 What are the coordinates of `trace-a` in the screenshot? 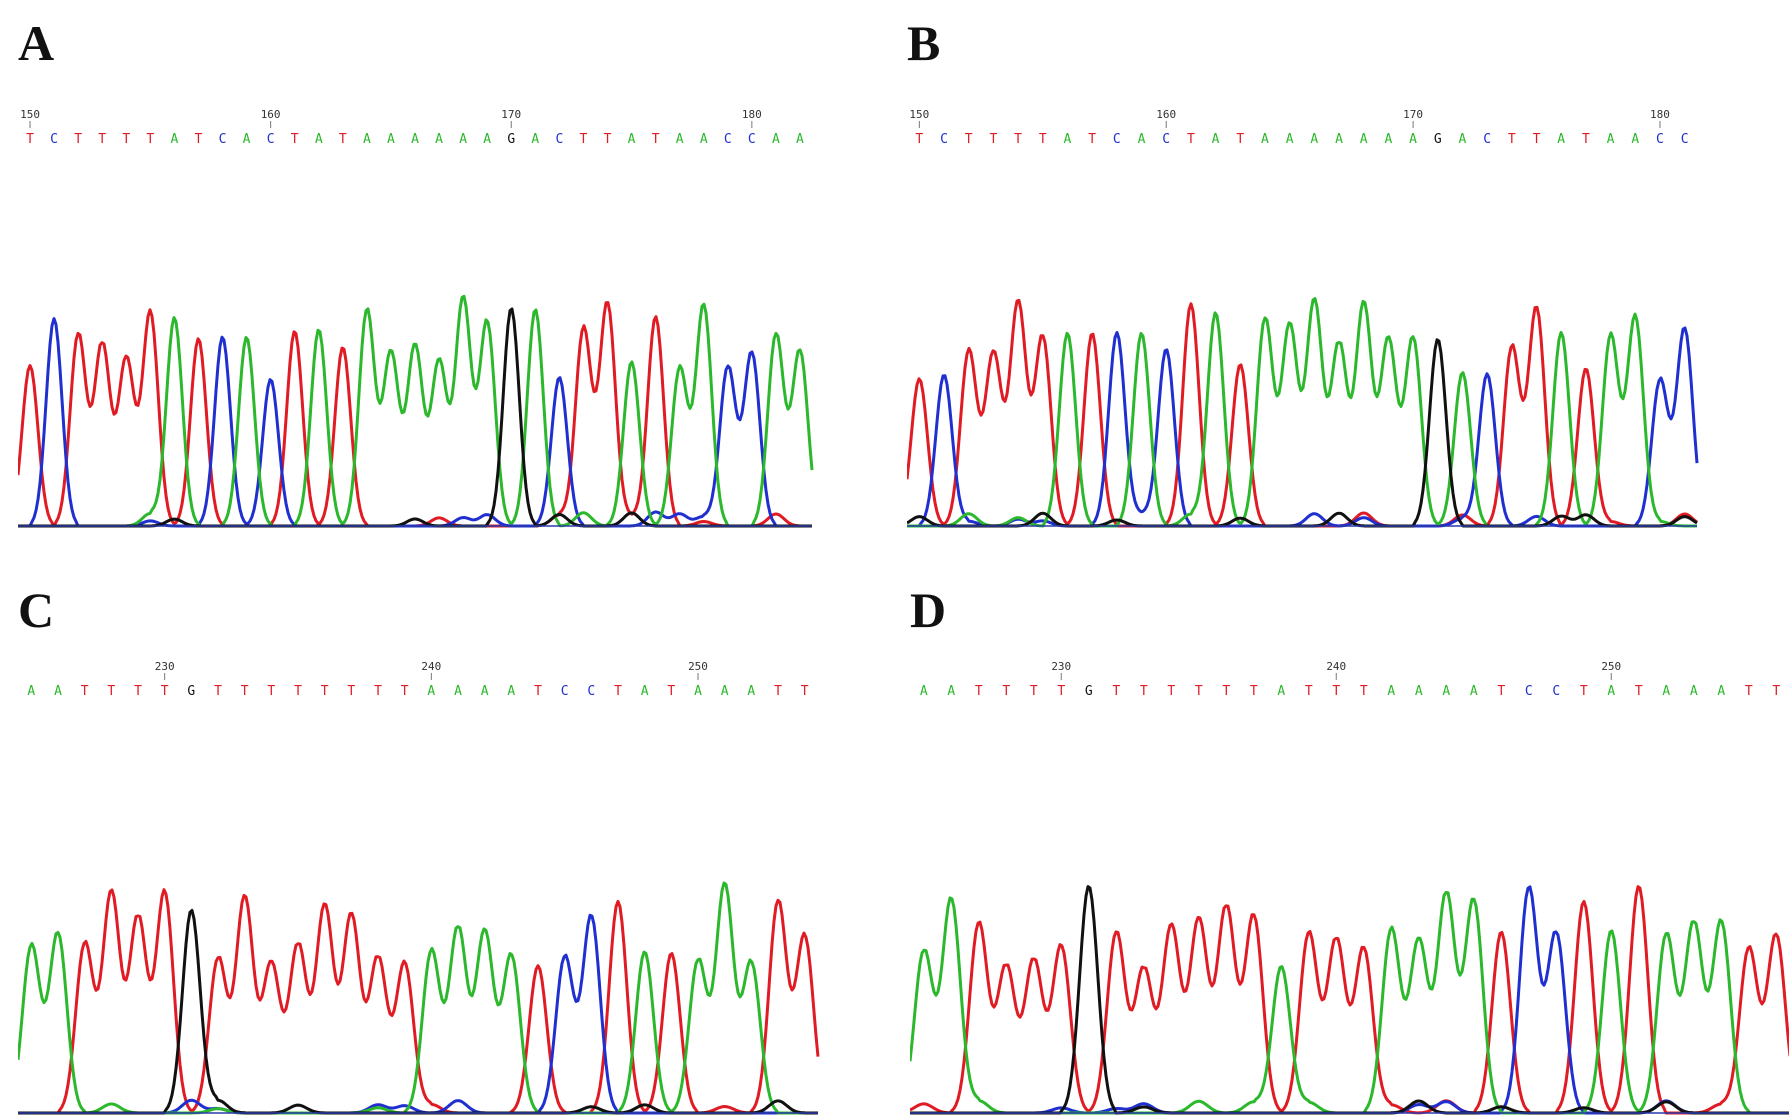 It's located at (416, 411).